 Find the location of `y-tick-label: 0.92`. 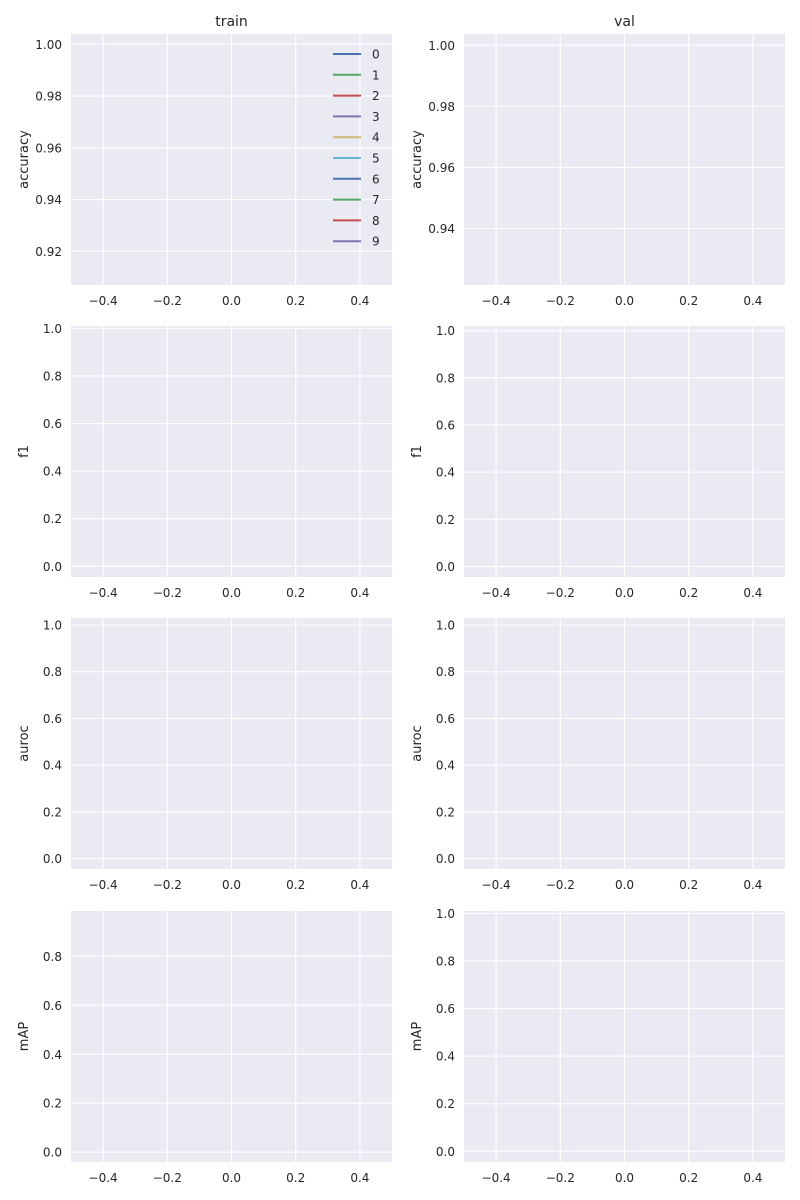

y-tick-label: 0.92 is located at coordinates (48, 252).